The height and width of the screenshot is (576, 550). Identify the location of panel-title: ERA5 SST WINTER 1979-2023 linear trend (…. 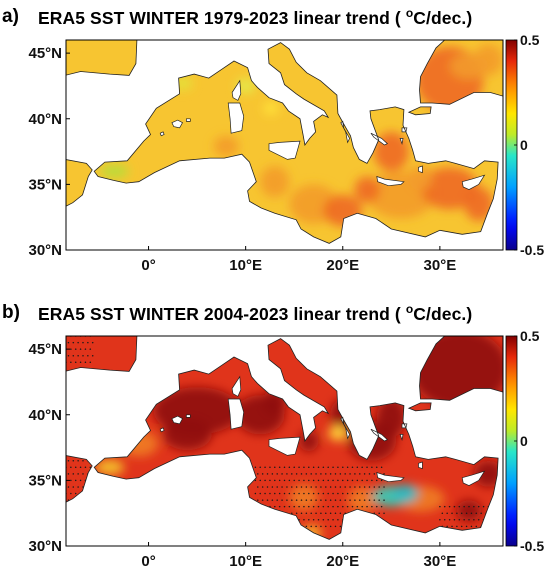
(255, 17).